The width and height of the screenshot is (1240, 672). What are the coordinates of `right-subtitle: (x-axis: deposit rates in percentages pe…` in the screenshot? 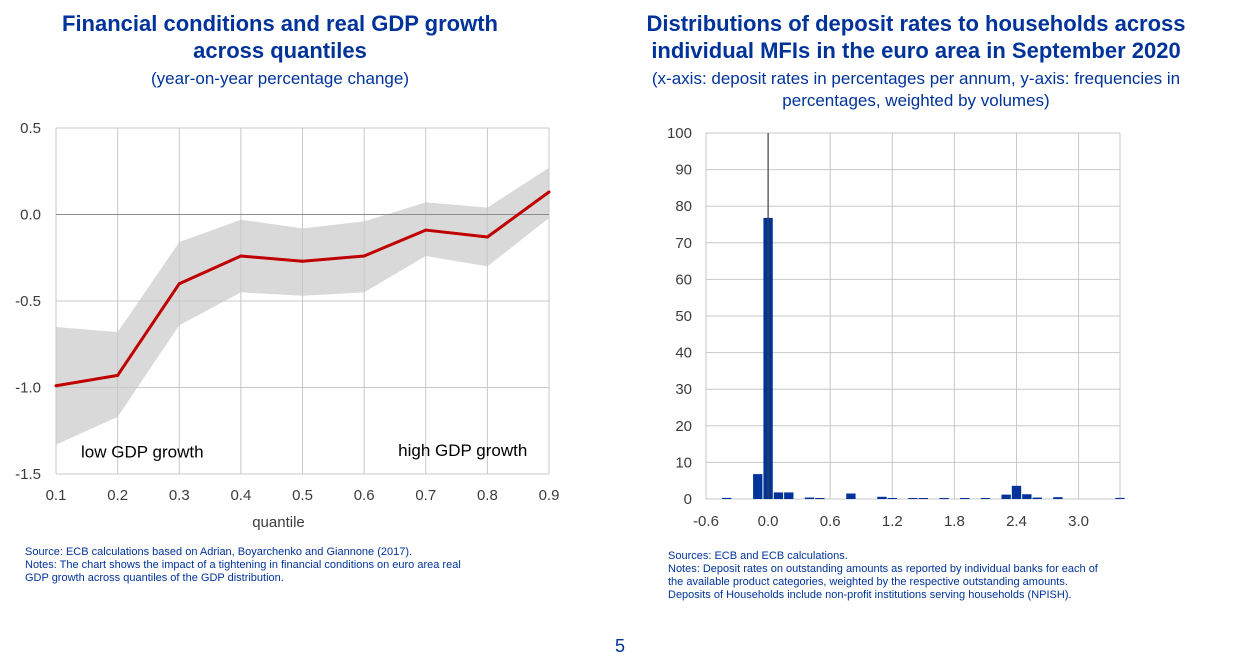 It's located at (916, 90).